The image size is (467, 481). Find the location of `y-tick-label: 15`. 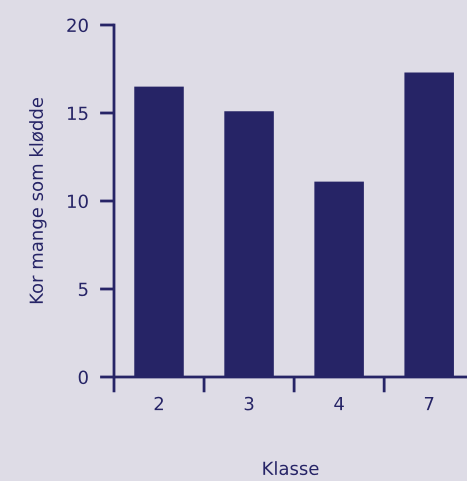

y-tick-label: 15 is located at coordinates (78, 113).